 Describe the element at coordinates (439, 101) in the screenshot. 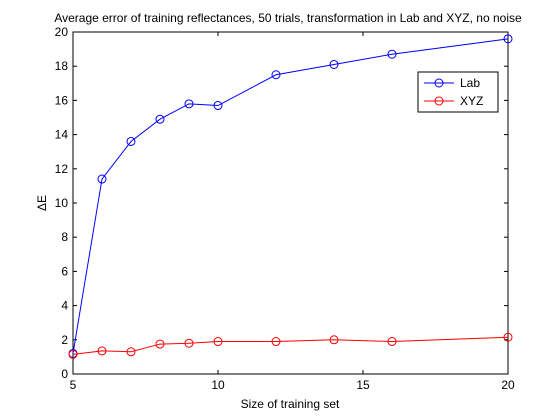

I see `legend-marker-xyz` at that location.